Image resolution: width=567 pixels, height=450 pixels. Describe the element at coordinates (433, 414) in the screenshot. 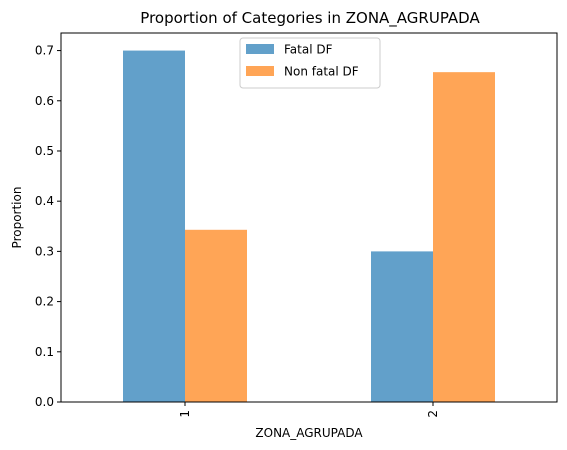

I see `x-tick-label: 2` at that location.